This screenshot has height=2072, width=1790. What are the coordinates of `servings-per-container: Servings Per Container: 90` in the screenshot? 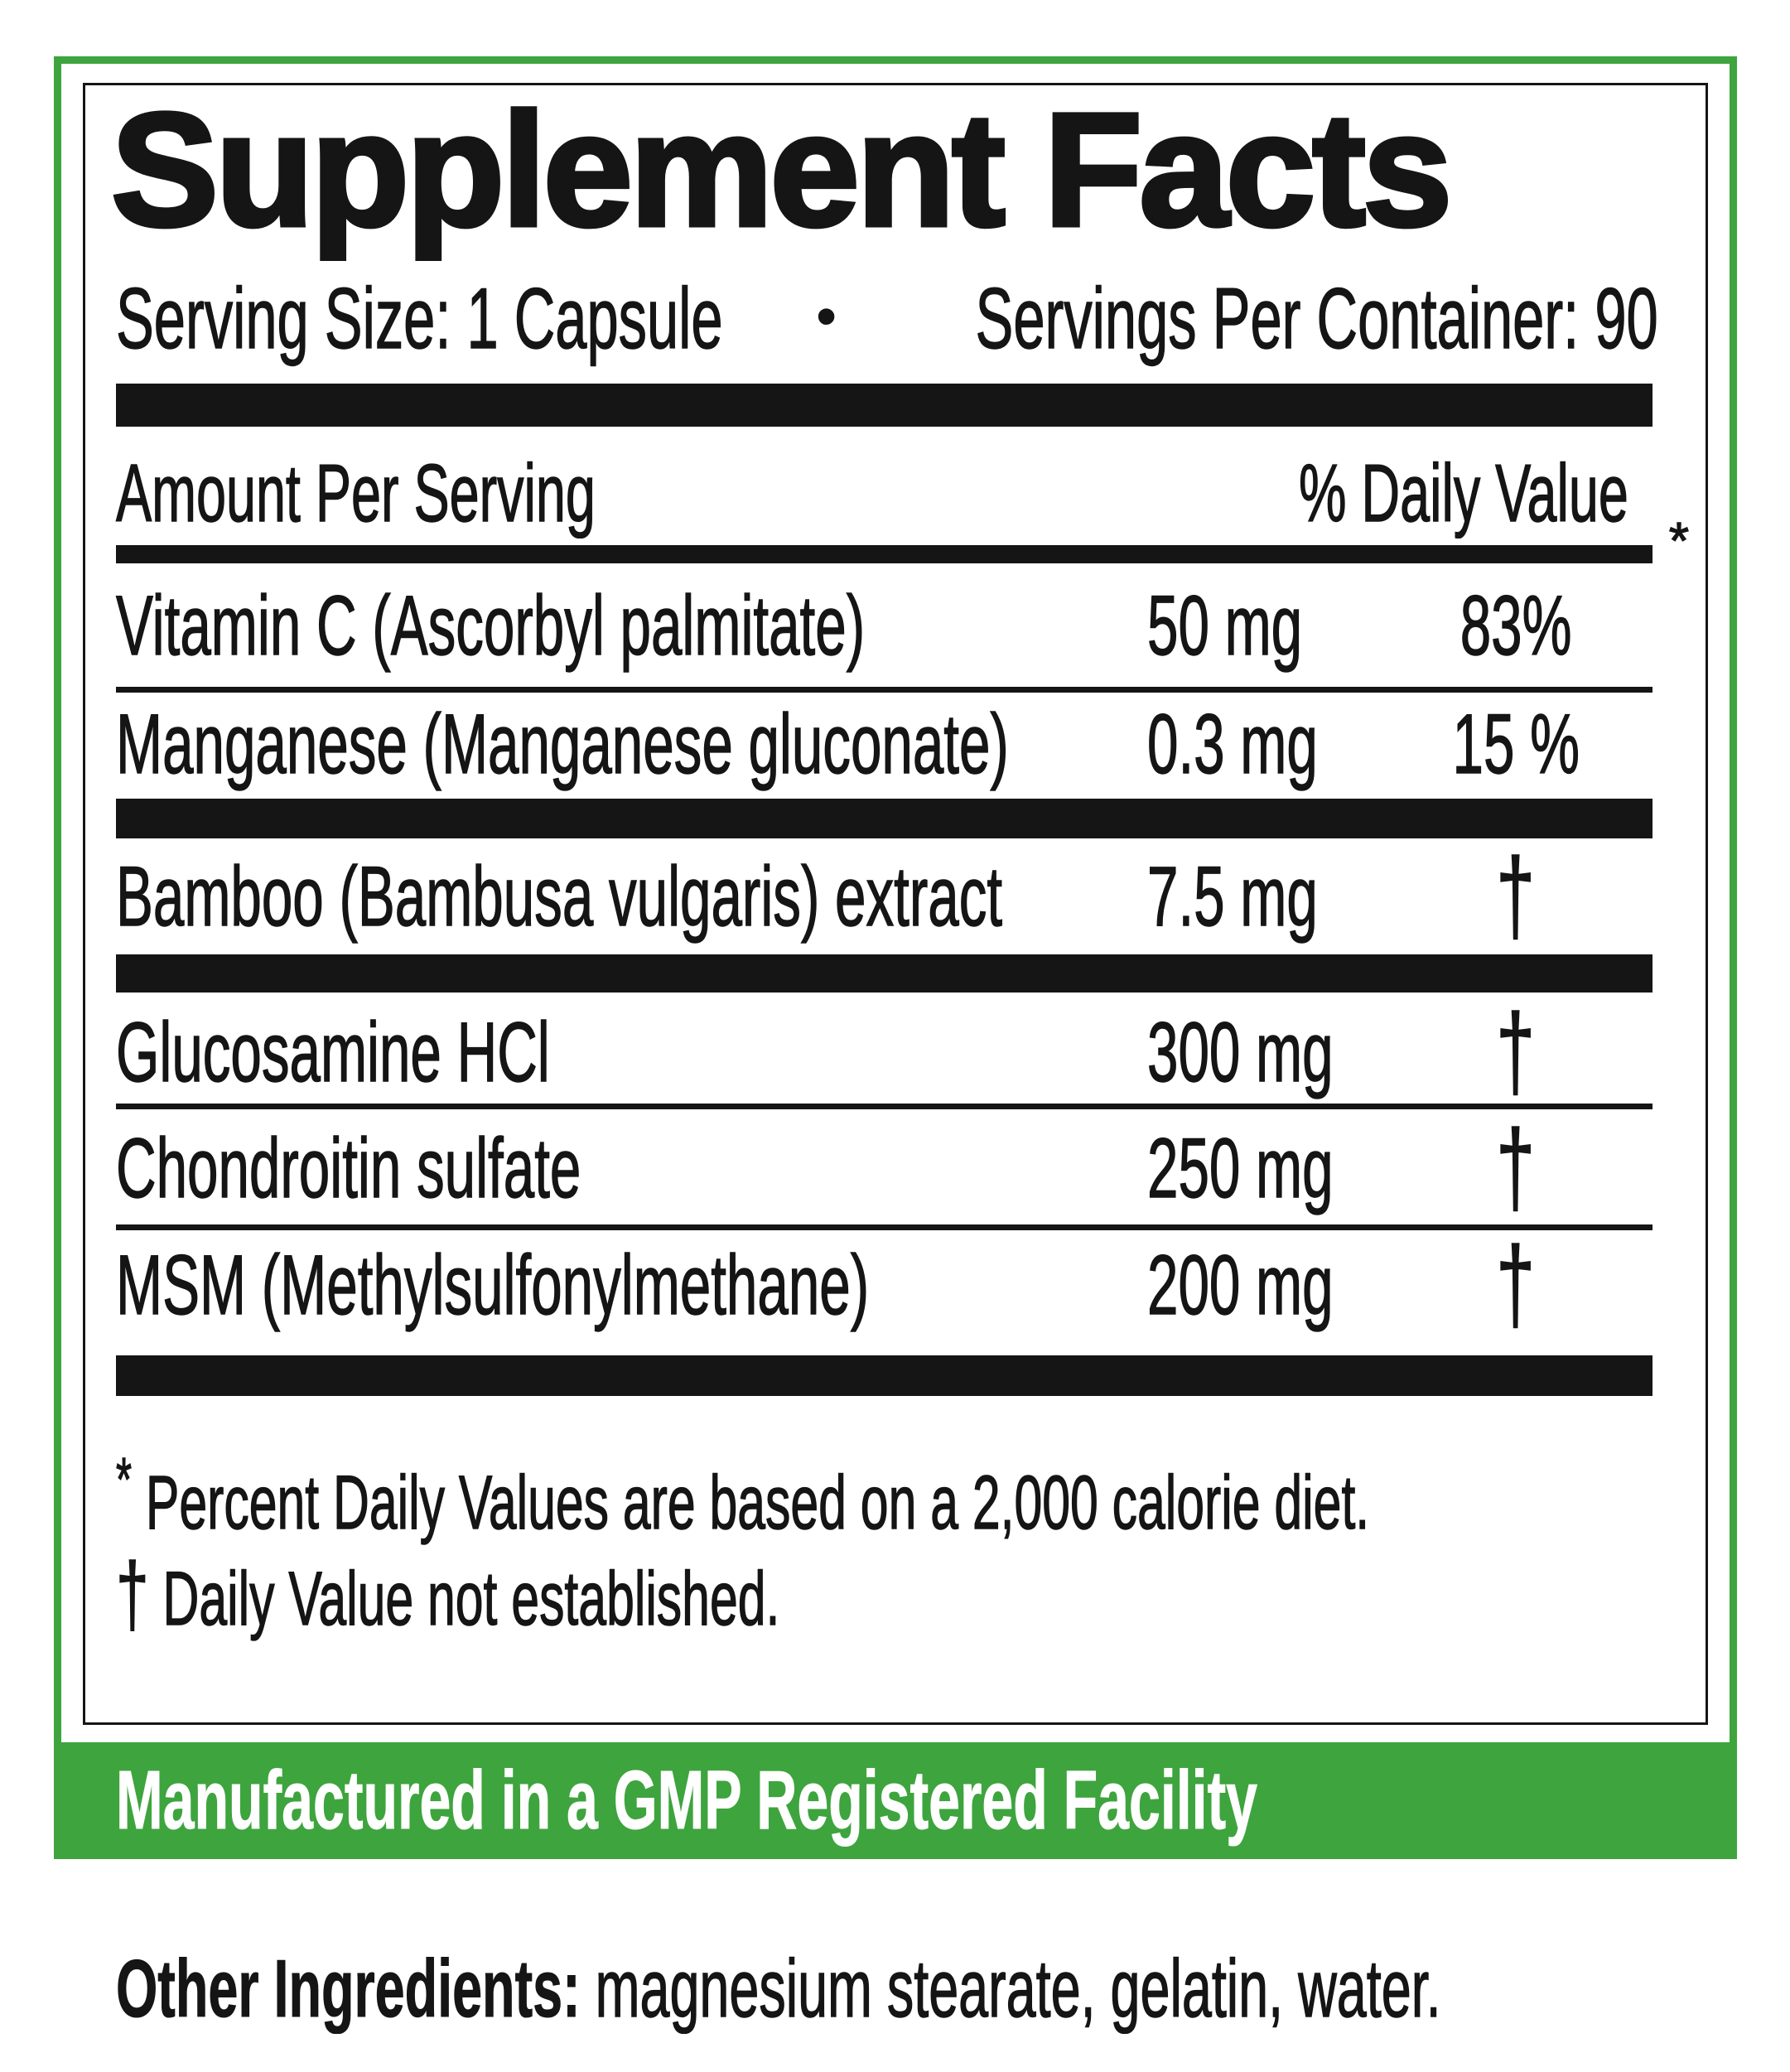 It's located at (1316, 319).